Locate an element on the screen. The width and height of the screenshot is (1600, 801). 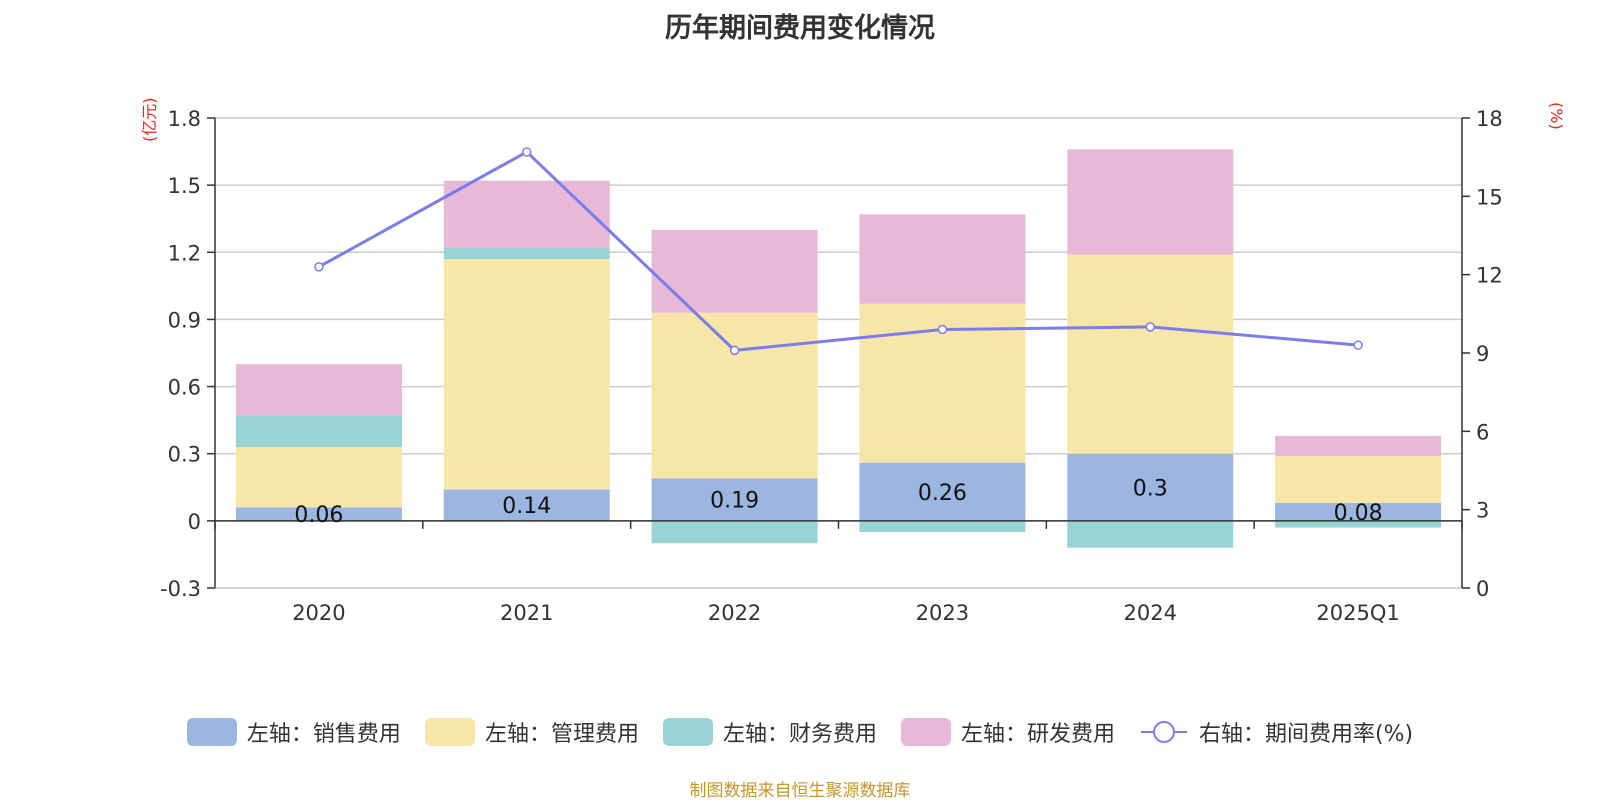
legend-swatch-finance is located at coordinates (687, 732).